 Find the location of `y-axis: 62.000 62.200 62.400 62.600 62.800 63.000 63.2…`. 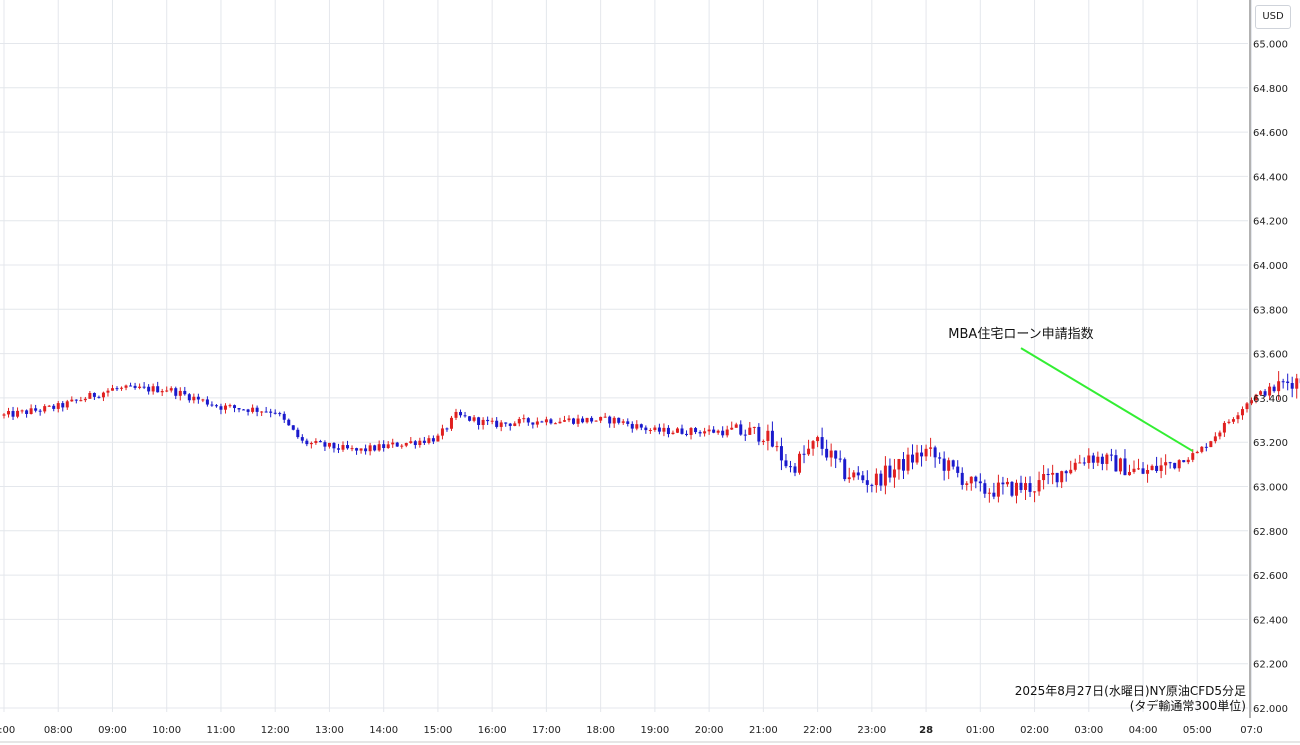

y-axis: 62.000 62.200 62.400 62.600 62.800 63.000 63.2… is located at coordinates (1268, 359).